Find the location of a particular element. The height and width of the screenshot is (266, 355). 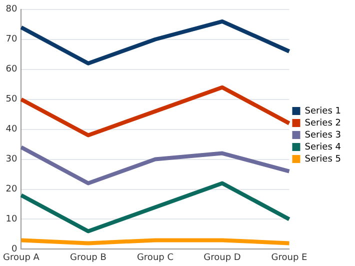

x-tick-label: Group B is located at coordinates (88, 257).